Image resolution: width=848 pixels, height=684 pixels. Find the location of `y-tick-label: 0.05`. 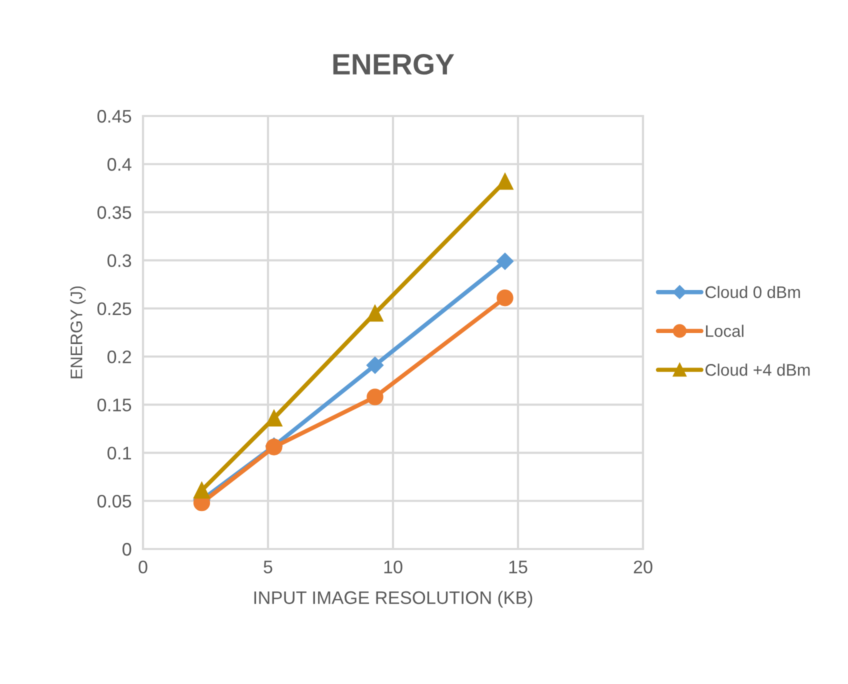

y-tick-label: 0.05 is located at coordinates (114, 501).